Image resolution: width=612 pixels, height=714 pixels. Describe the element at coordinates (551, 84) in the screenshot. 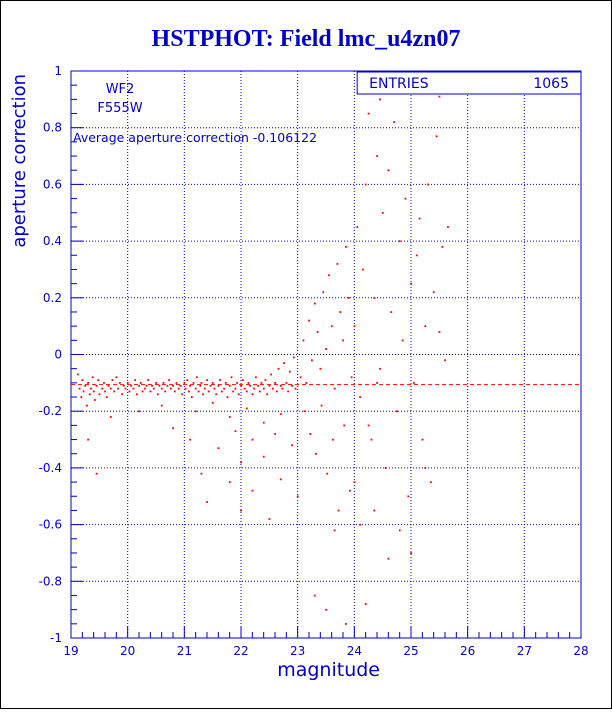

I see `stats-entries-value: 1065` at that location.